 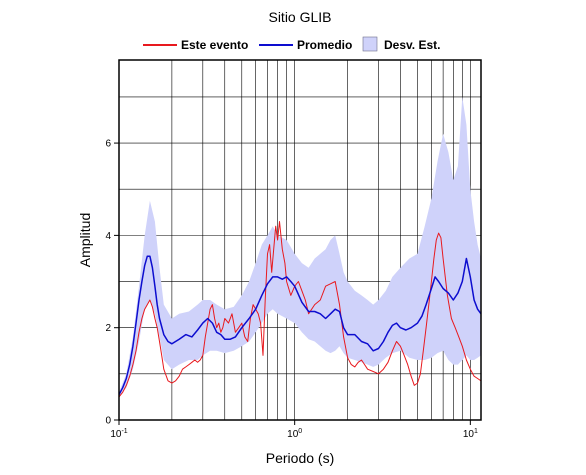 I want to click on x-axis-label: Periodo (s), so click(x=300, y=458).